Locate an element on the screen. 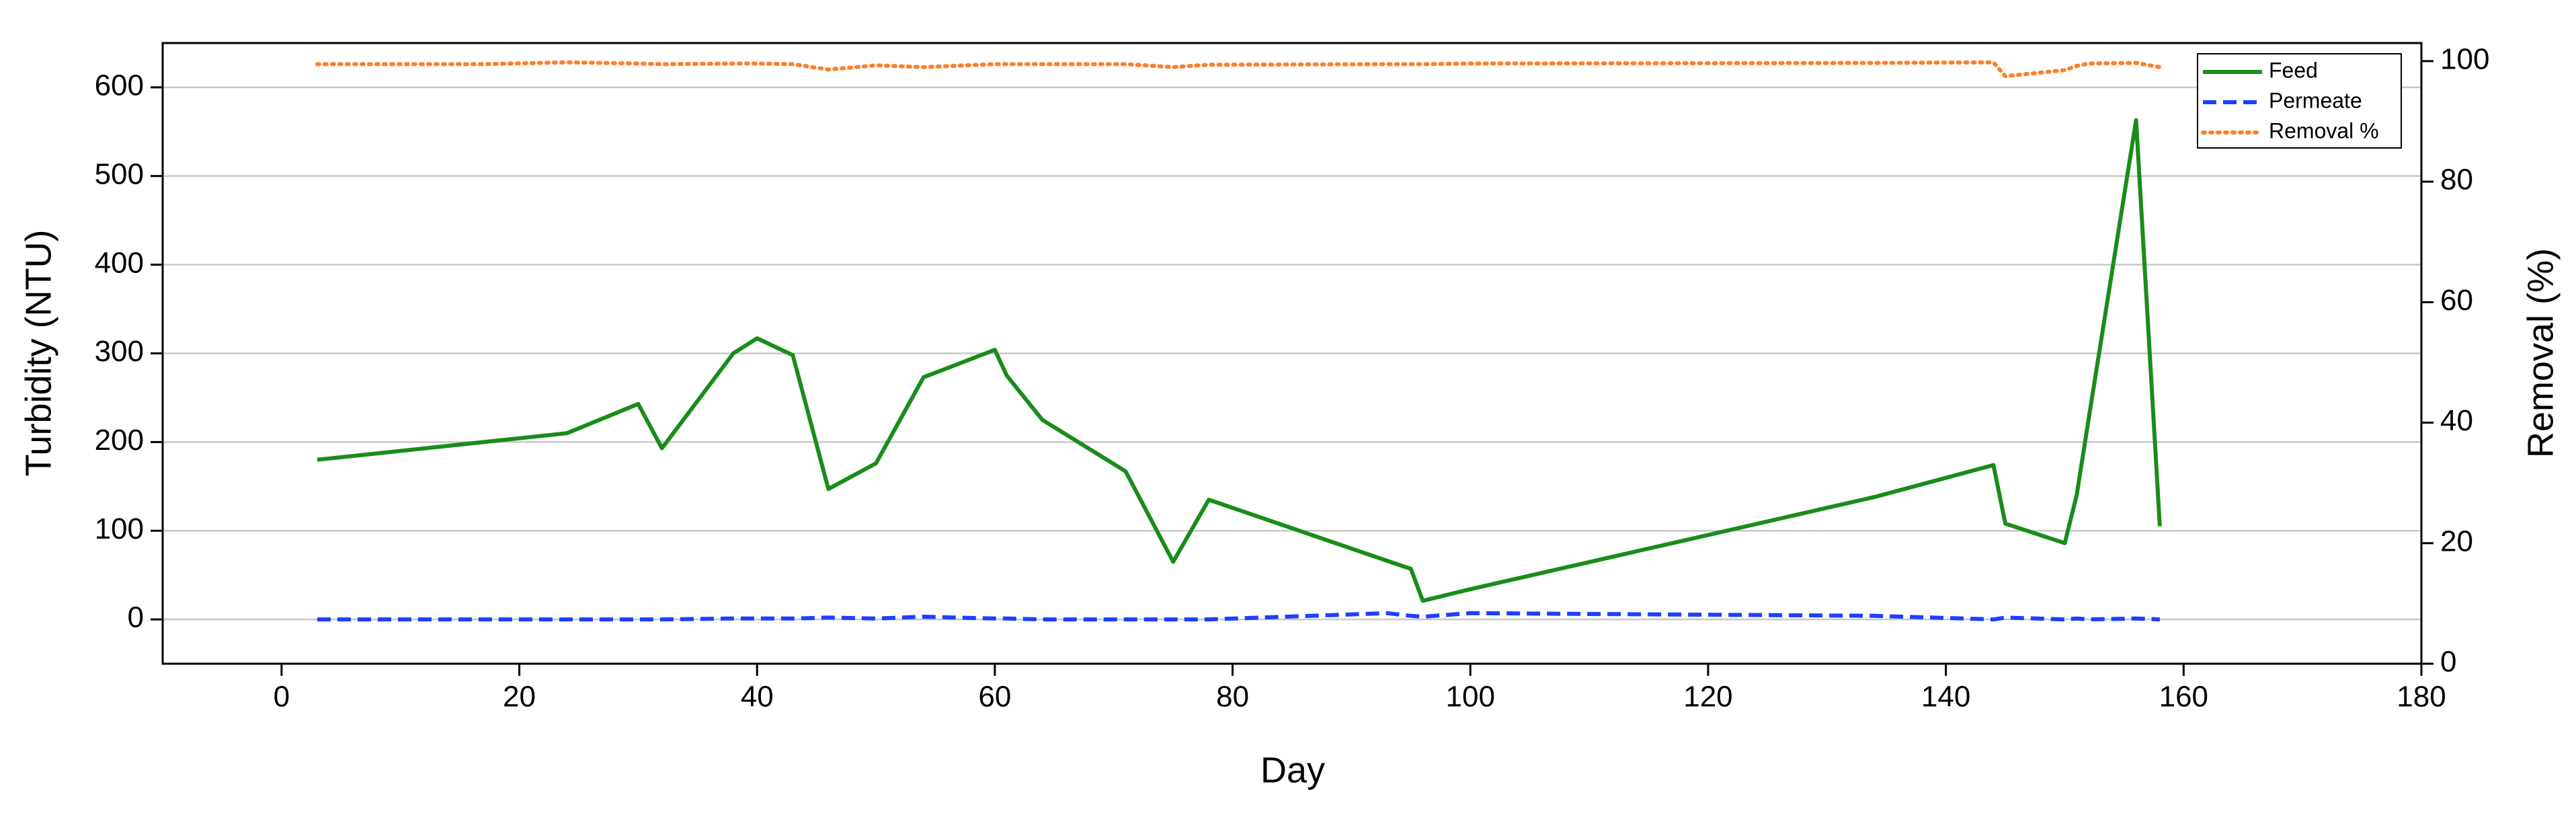  x-tick-label: 120 is located at coordinates (1707, 697).